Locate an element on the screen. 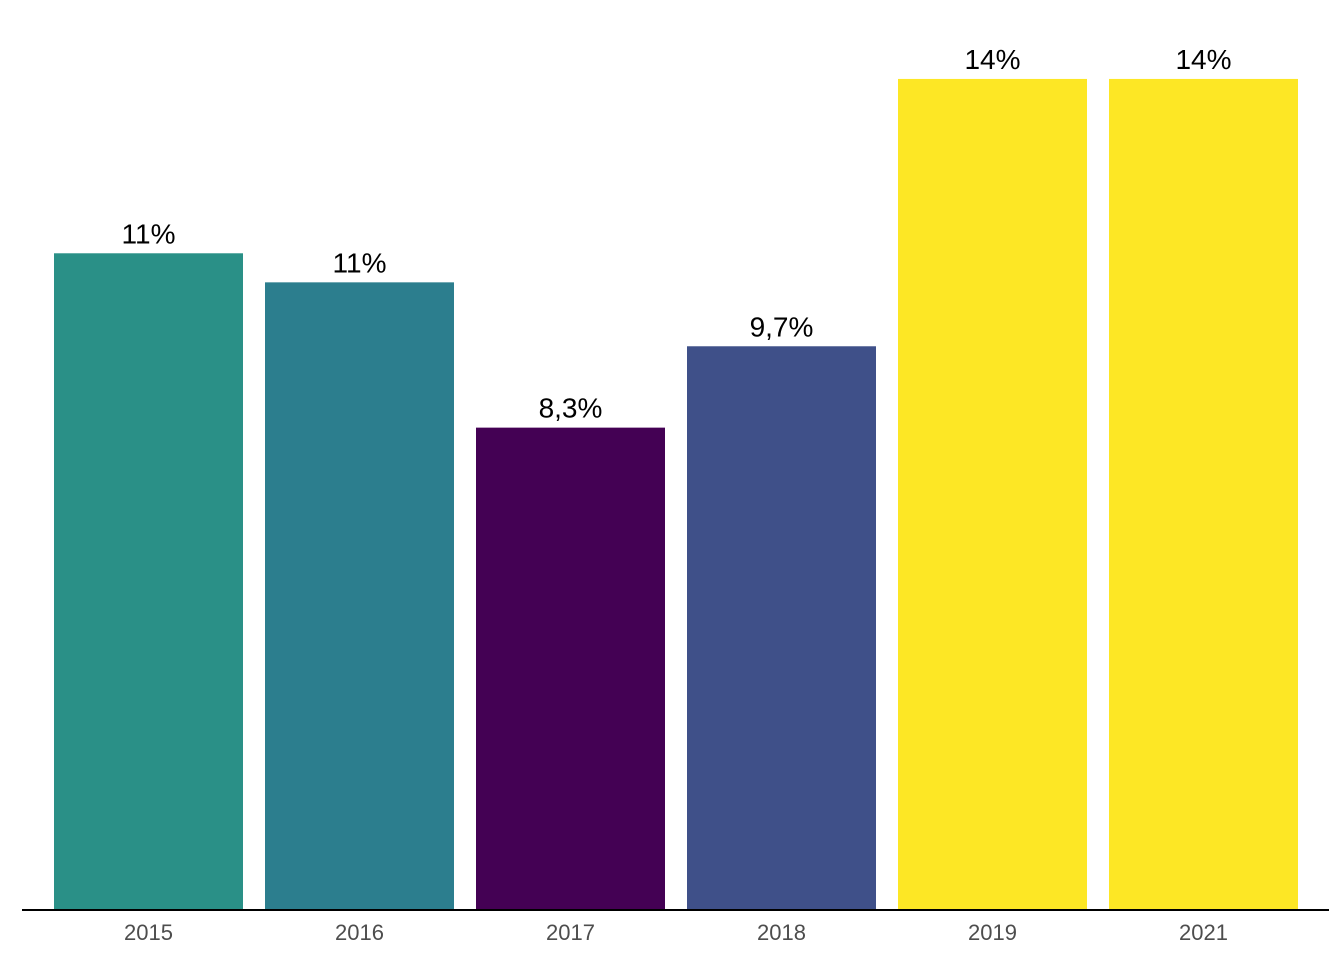  bar-2015 is located at coordinates (148, 582).